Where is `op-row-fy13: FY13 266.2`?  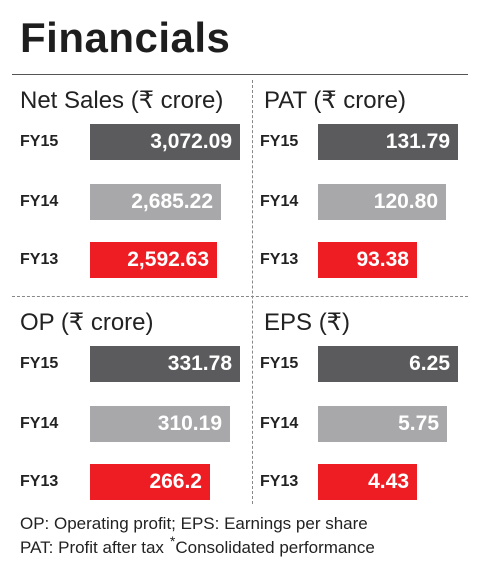
op-row-fy13: FY13 266.2 is located at coordinates (128, 482).